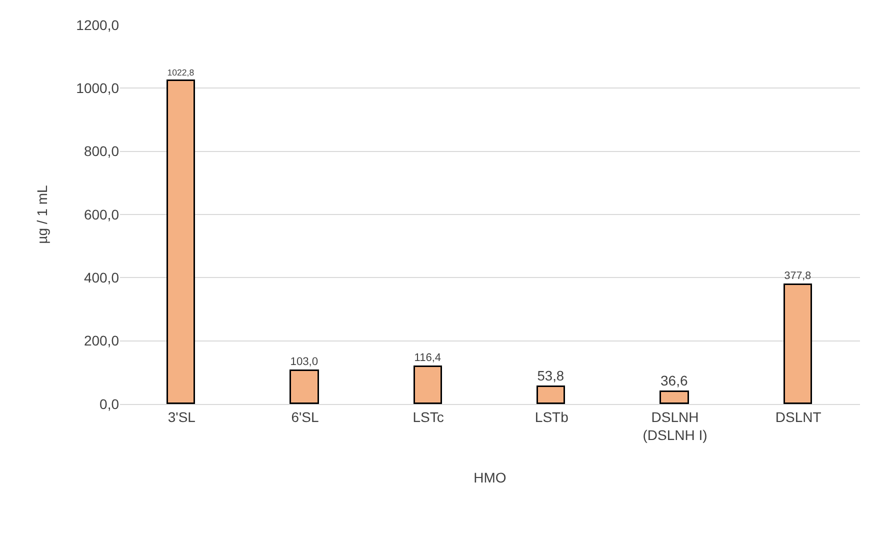  I want to click on x-tick-label: 6'SL, so click(305, 416).